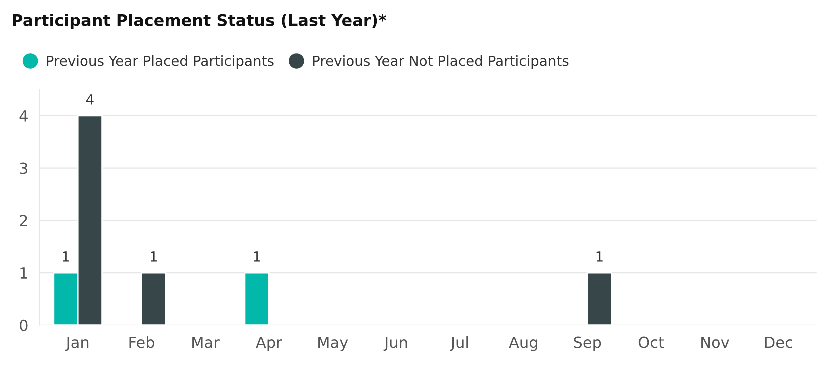  I want to click on y-tick-label: 2, so click(24, 220).